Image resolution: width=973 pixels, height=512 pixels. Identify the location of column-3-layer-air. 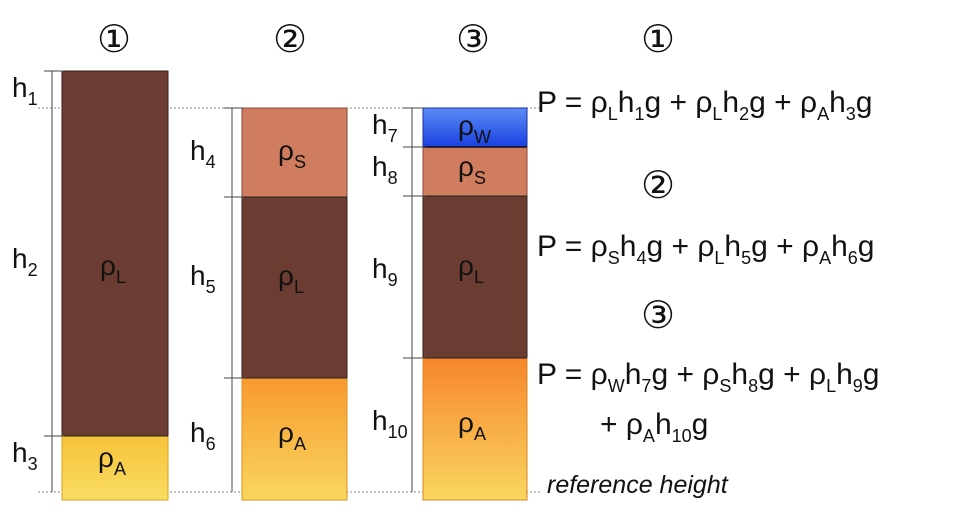
(475, 429).